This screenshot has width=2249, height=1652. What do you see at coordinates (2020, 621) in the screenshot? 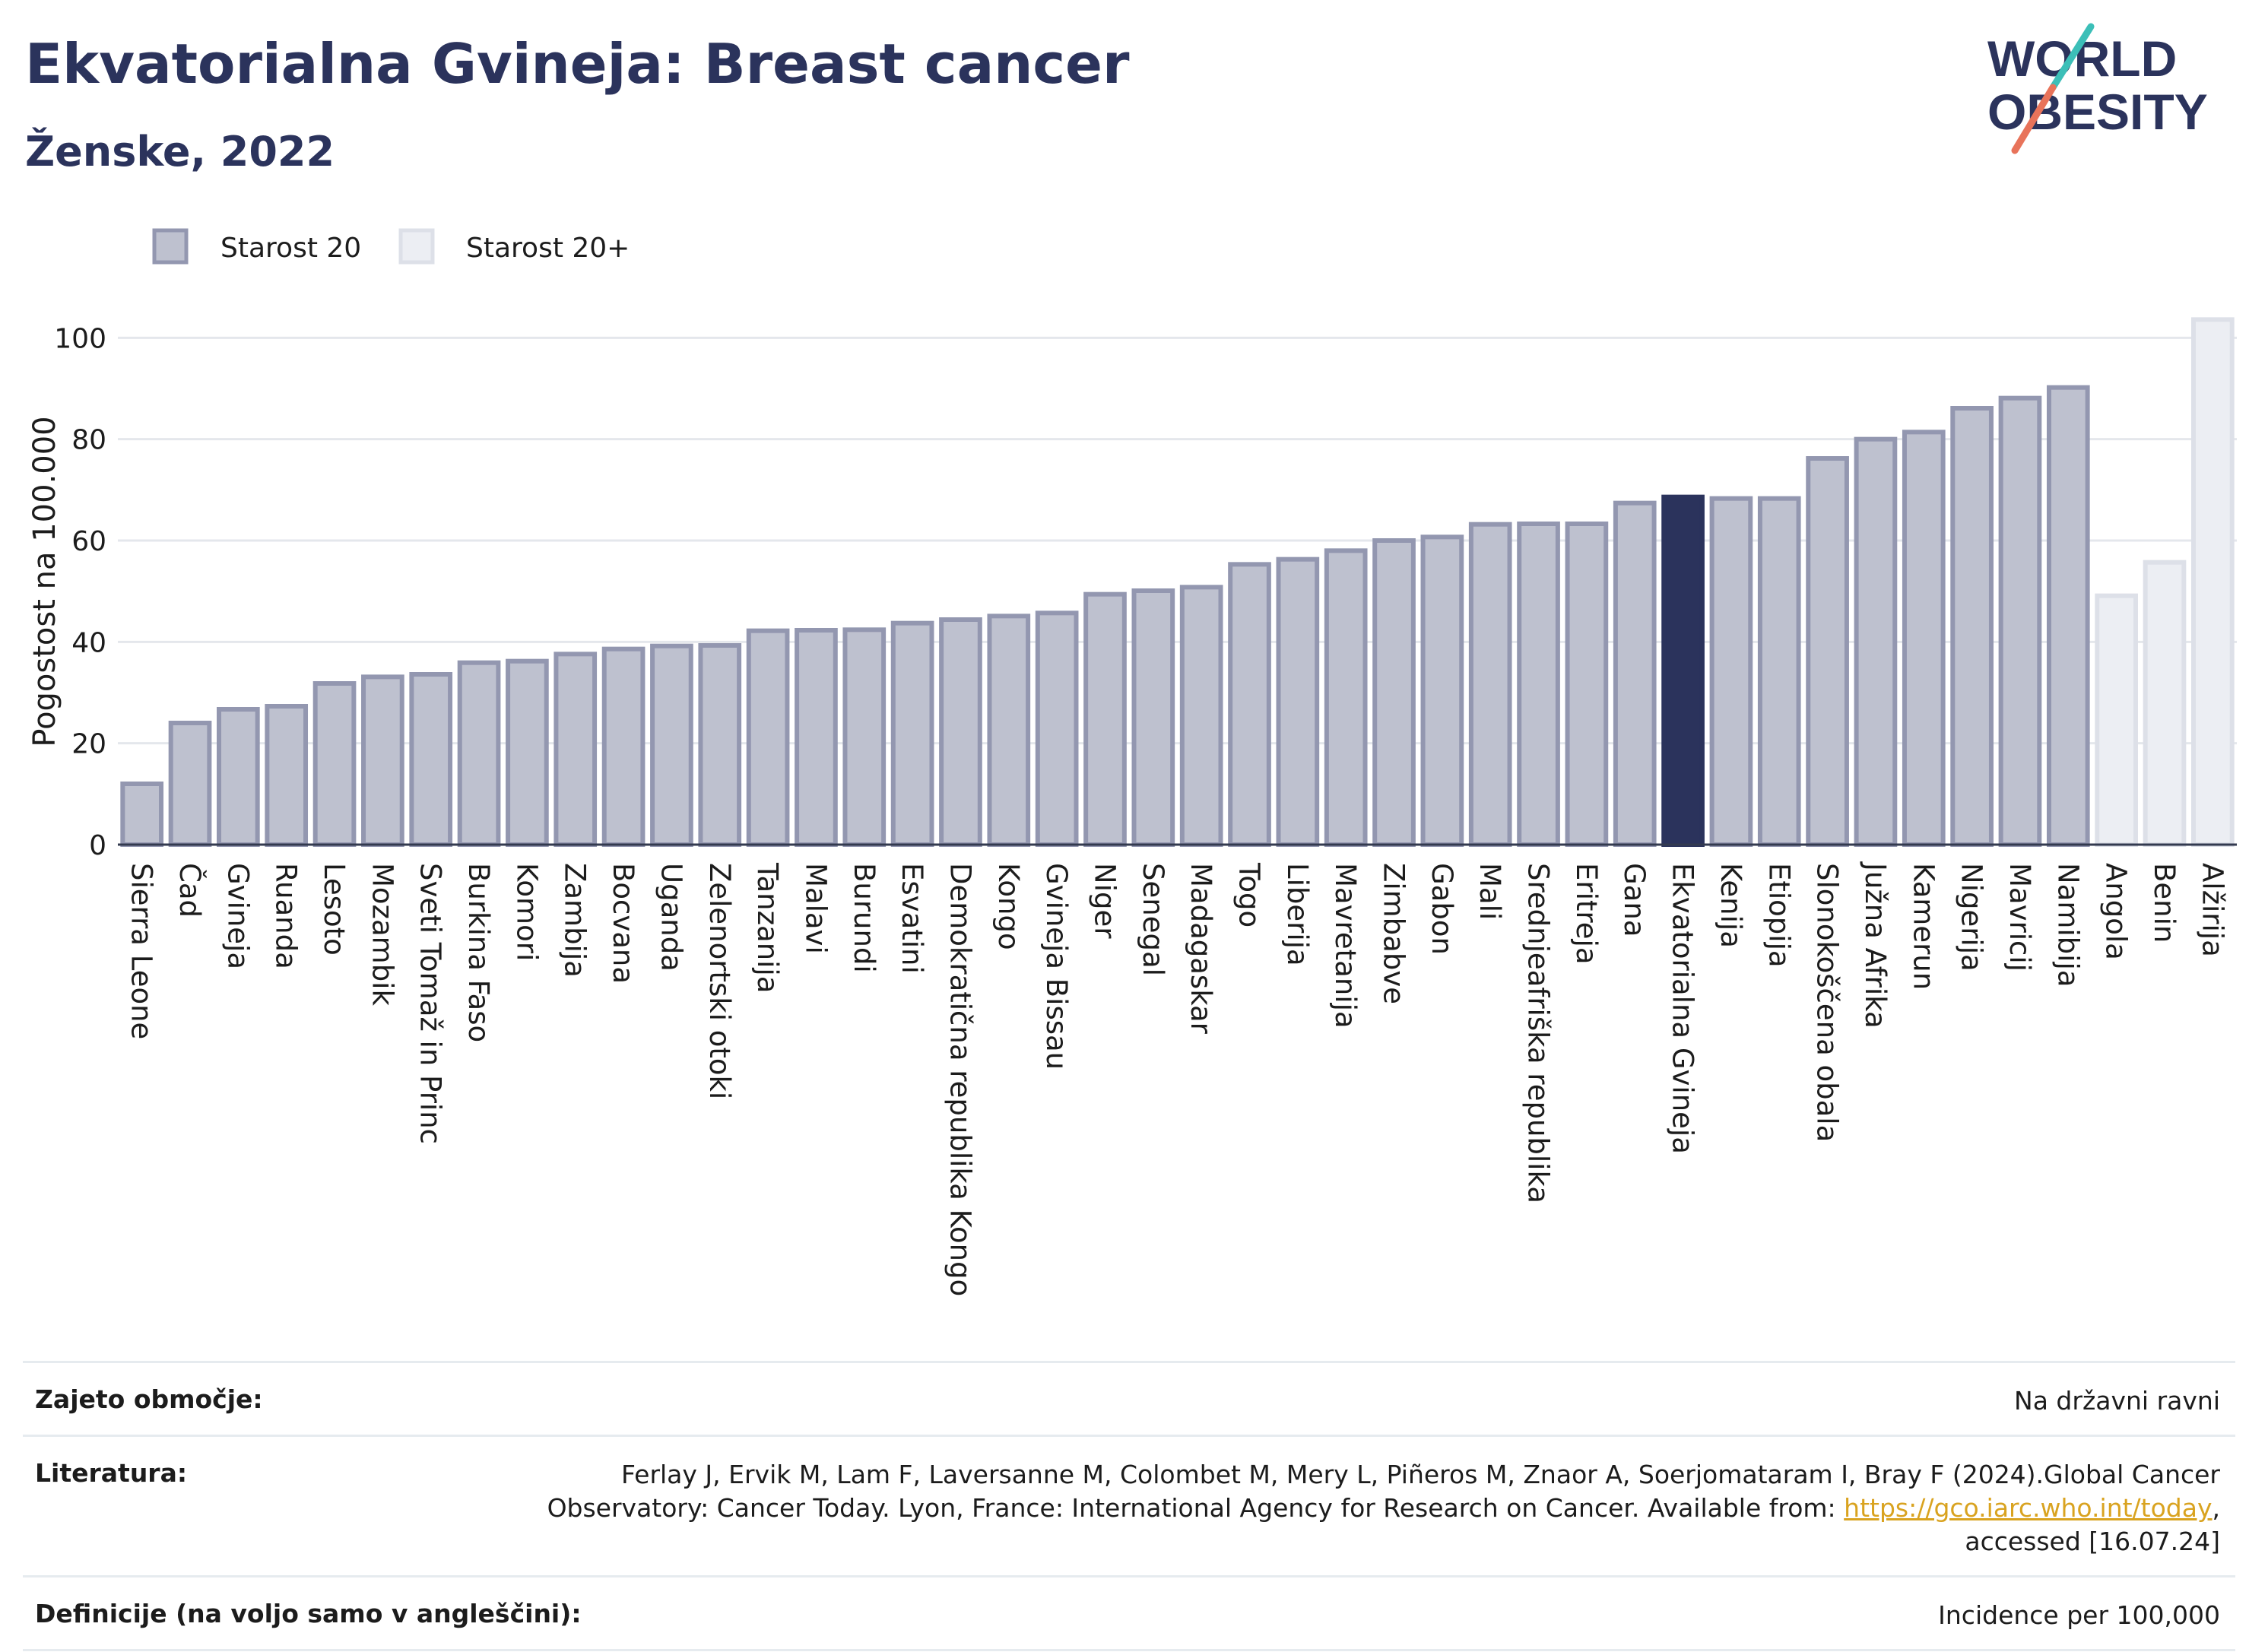
I see `bar-mavricij` at bounding box center [2020, 621].